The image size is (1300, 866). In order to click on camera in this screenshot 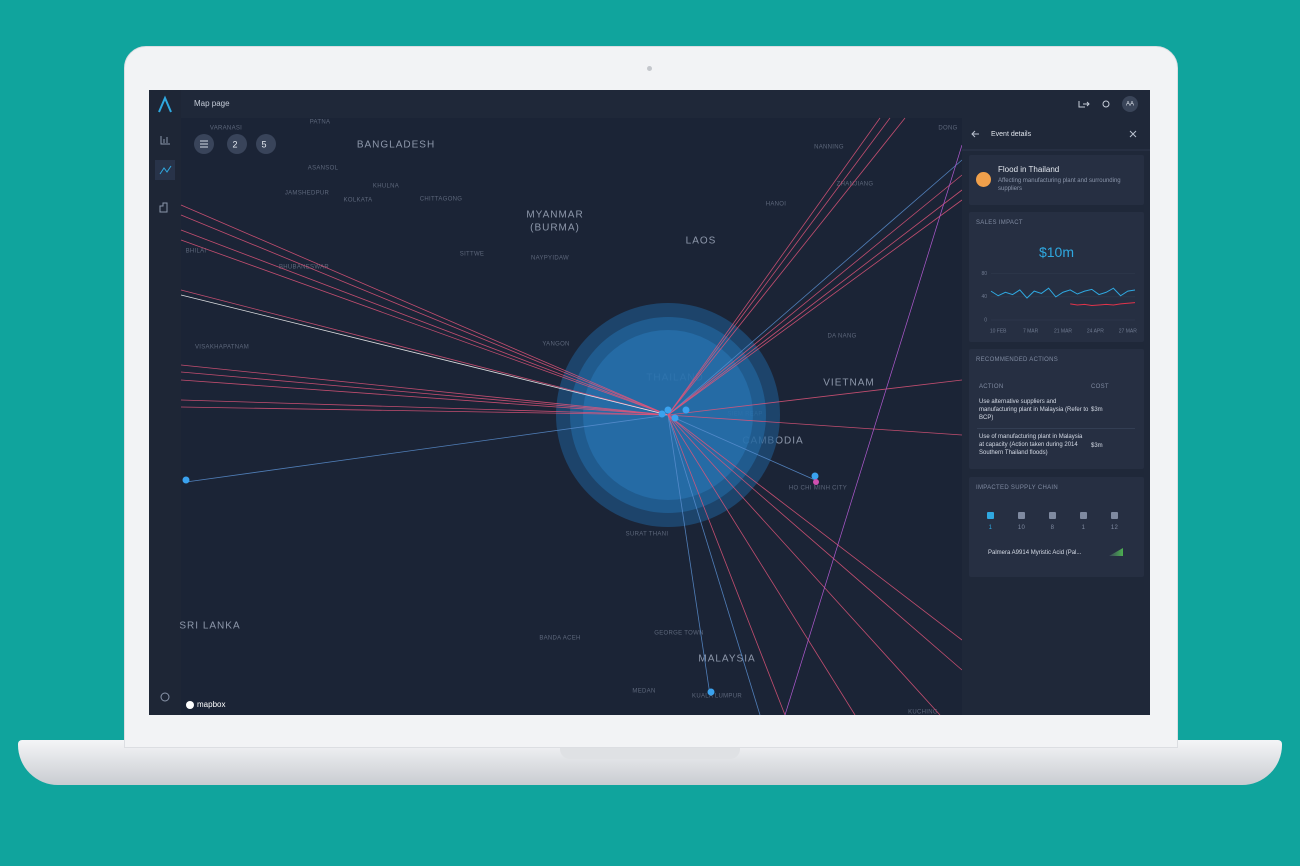, I will do `click(649, 68)`.